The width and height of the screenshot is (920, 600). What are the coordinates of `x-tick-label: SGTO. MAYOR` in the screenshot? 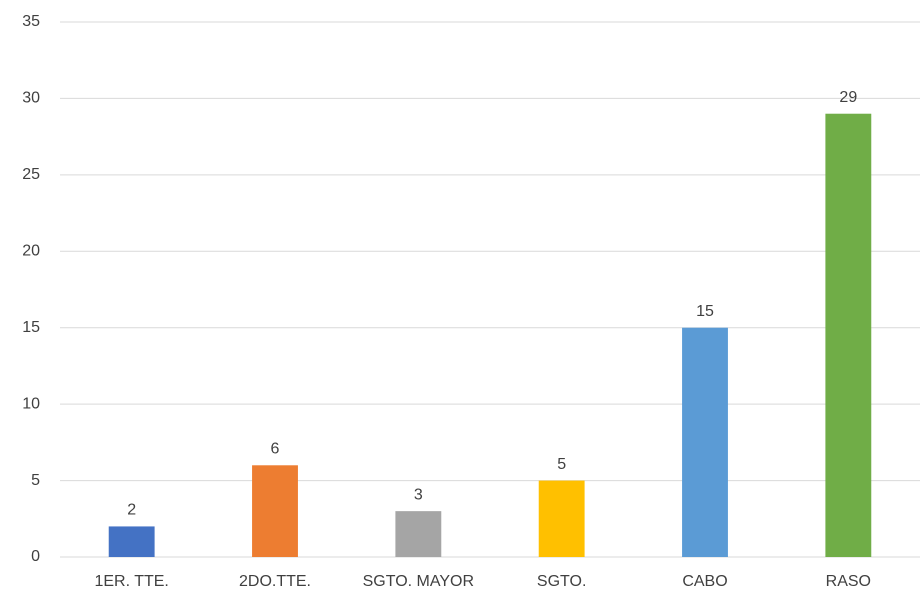 It's located at (418, 581).